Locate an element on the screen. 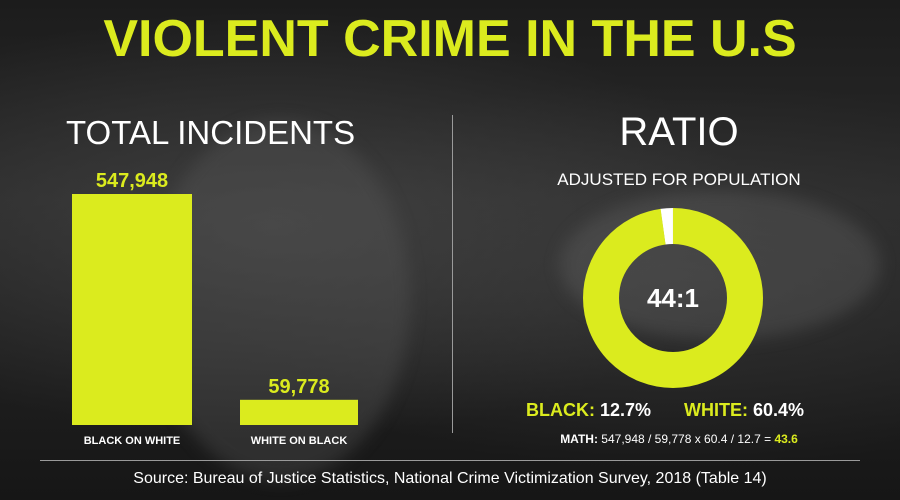 The height and width of the screenshot is (500, 900). bar-value-label: 59,778 is located at coordinates (298, 387).